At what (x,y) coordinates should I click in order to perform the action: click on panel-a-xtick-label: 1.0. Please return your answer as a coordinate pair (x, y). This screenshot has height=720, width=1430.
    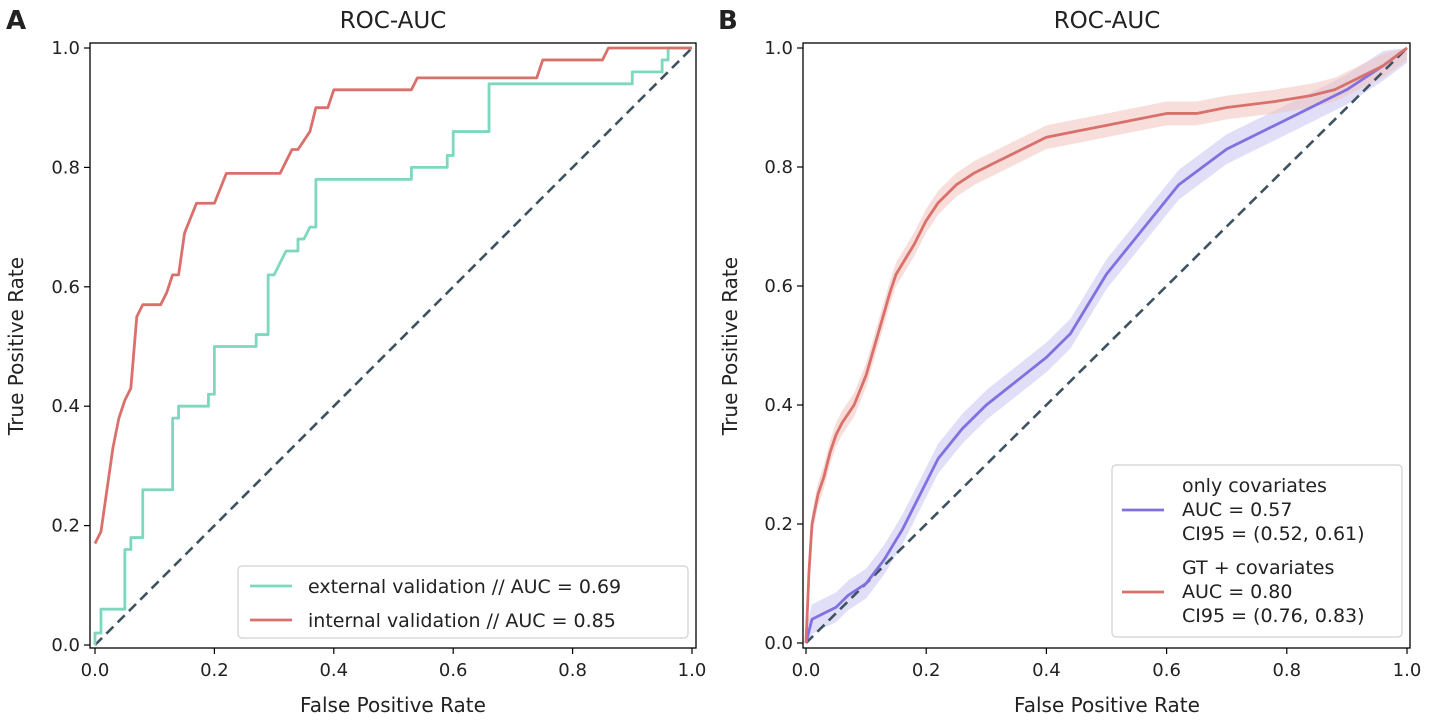
    Looking at the image, I should click on (692, 670).